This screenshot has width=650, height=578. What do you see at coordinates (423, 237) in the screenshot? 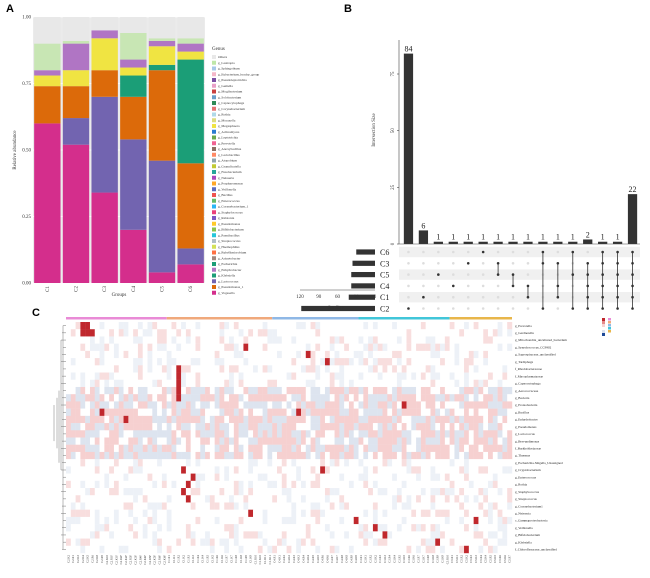
I see `intersection-bar` at bounding box center [423, 237].